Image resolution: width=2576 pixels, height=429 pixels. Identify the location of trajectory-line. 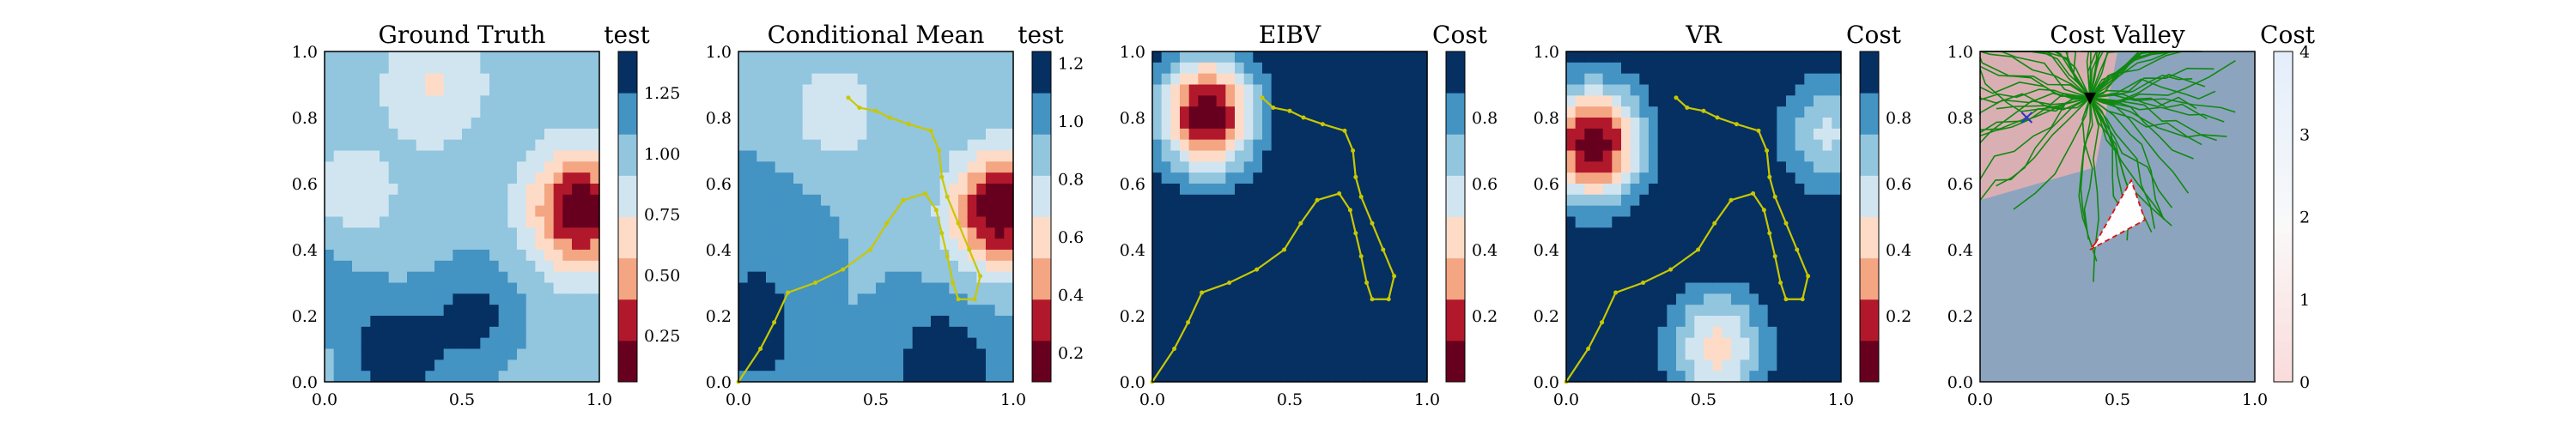
(859, 240).